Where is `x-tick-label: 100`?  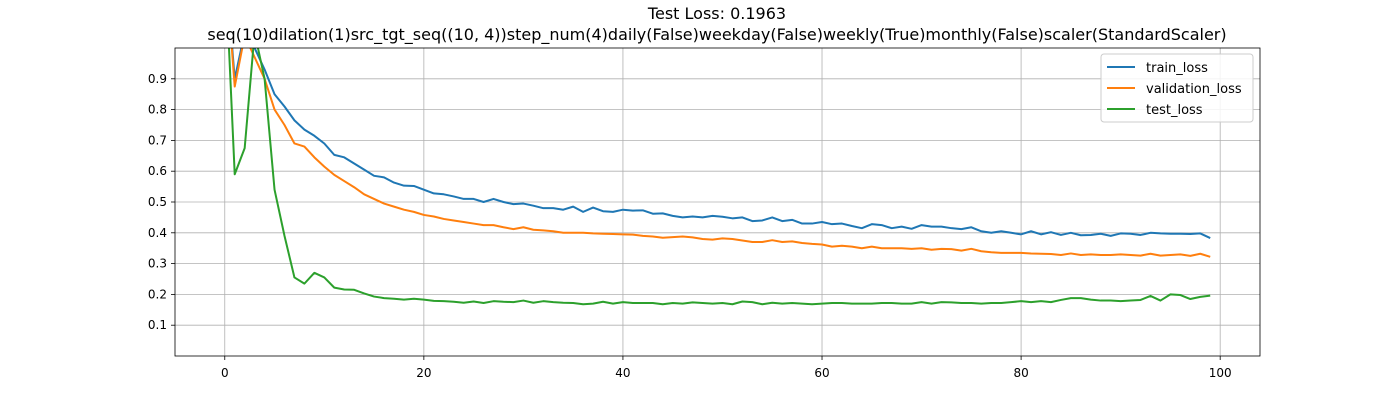
x-tick-label: 100 is located at coordinates (1220, 373).